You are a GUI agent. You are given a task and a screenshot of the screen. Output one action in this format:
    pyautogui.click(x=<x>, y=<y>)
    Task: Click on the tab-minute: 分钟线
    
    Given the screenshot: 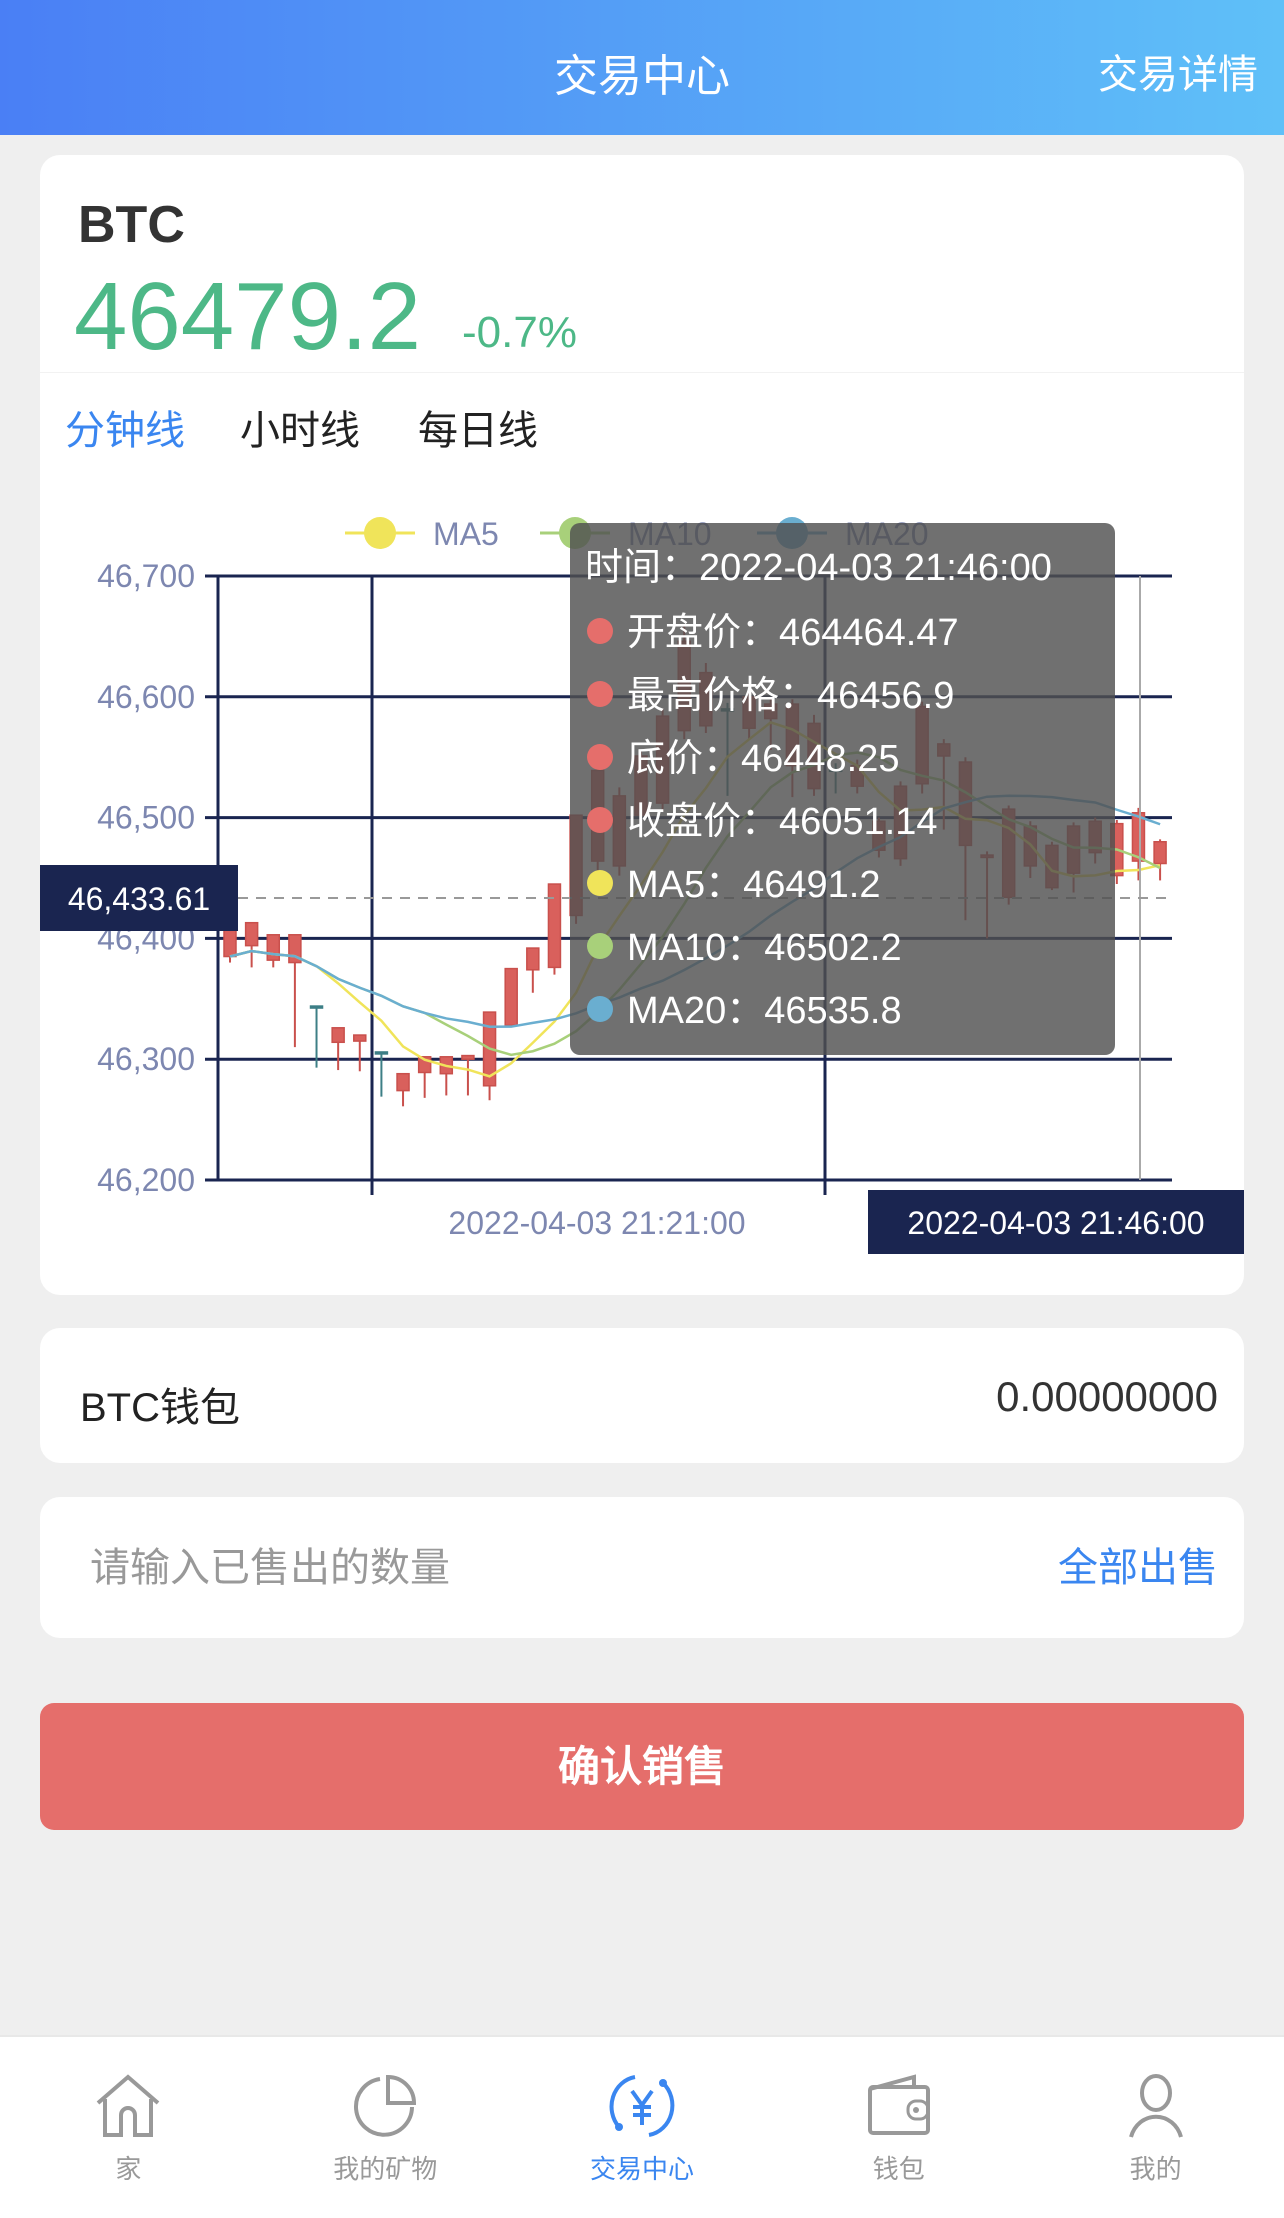 What is the action you would take?
    pyautogui.click(x=125, y=431)
    